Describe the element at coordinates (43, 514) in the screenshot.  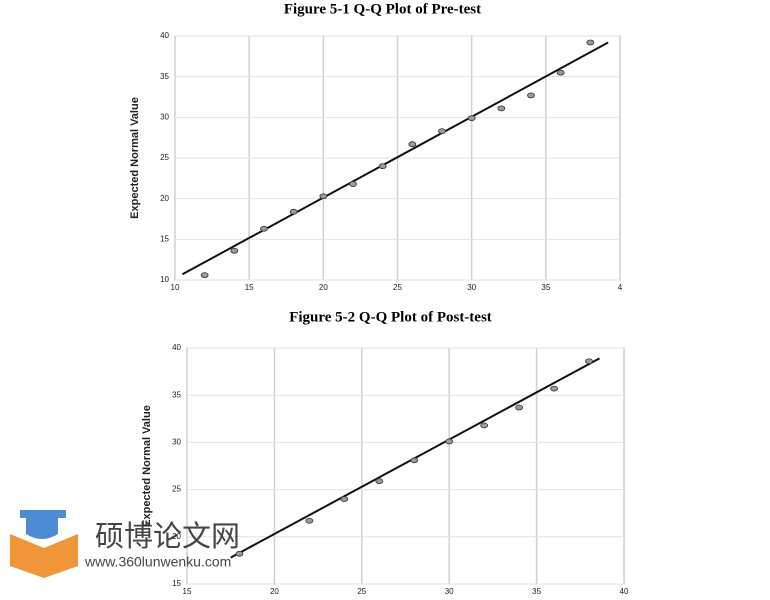
I see `watermark-cap-top` at that location.